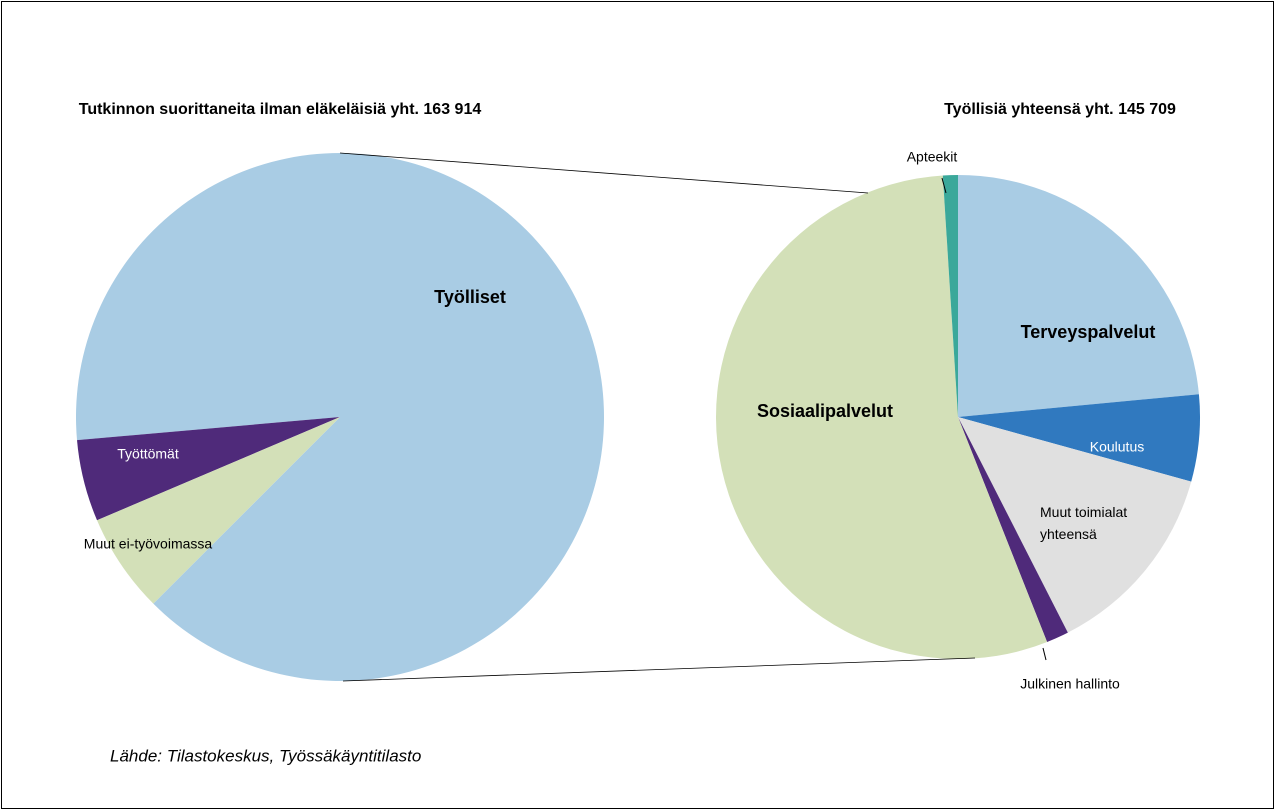 This screenshot has width=1276, height=811. Describe the element at coordinates (148, 544) in the screenshot. I see `slice-label: Muut ei-työvoimassa` at that location.